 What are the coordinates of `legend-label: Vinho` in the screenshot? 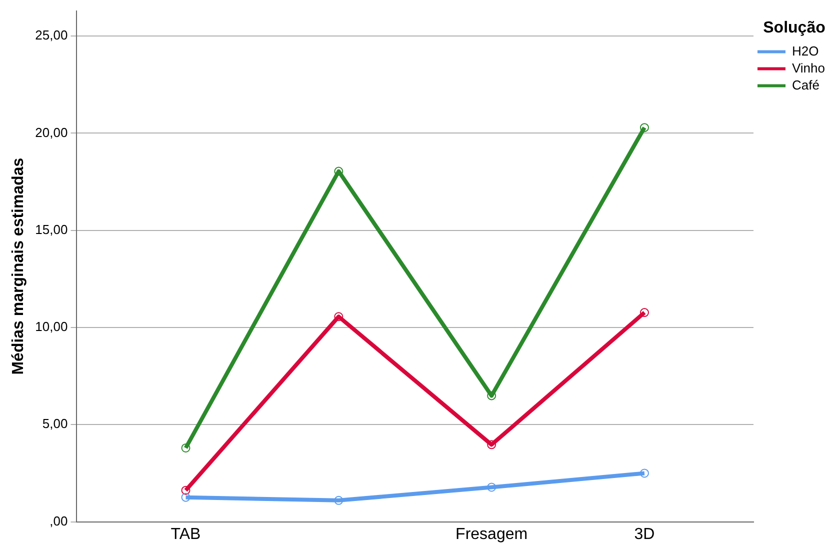 It's located at (808, 68).